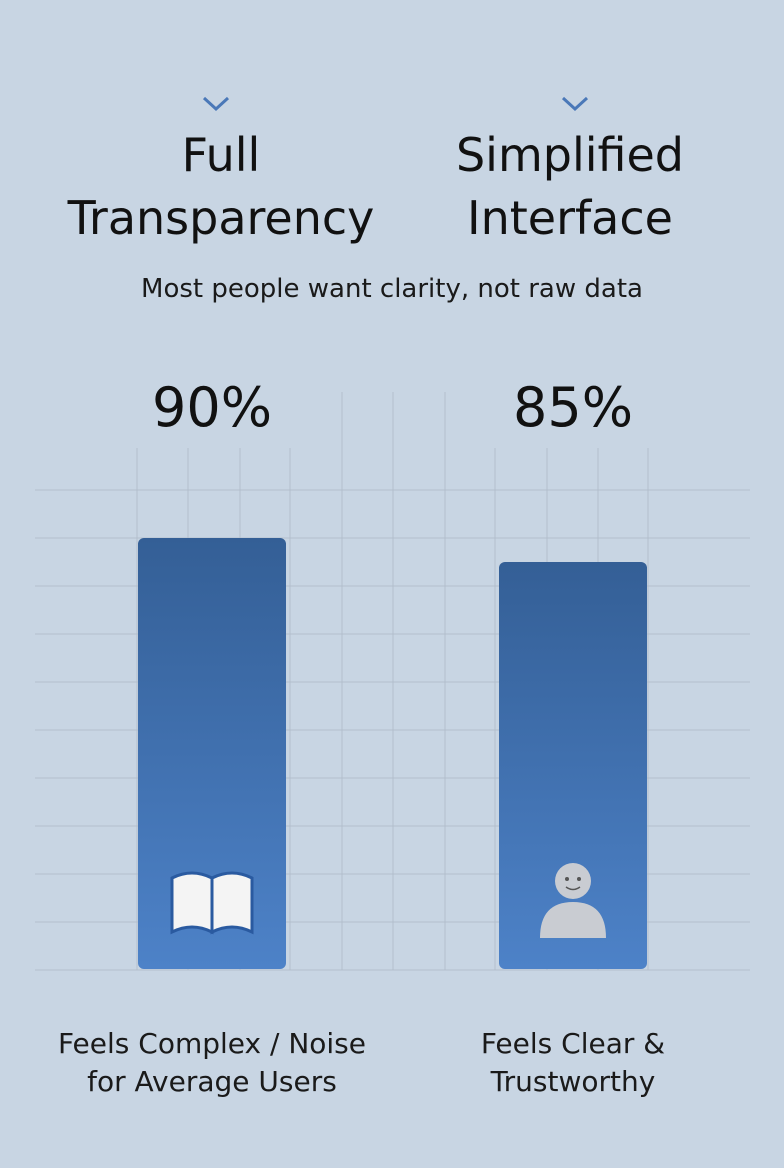  Describe the element at coordinates (573, 1062) in the screenshot. I see `description: Feels Clear & Trustworthy` at that location.